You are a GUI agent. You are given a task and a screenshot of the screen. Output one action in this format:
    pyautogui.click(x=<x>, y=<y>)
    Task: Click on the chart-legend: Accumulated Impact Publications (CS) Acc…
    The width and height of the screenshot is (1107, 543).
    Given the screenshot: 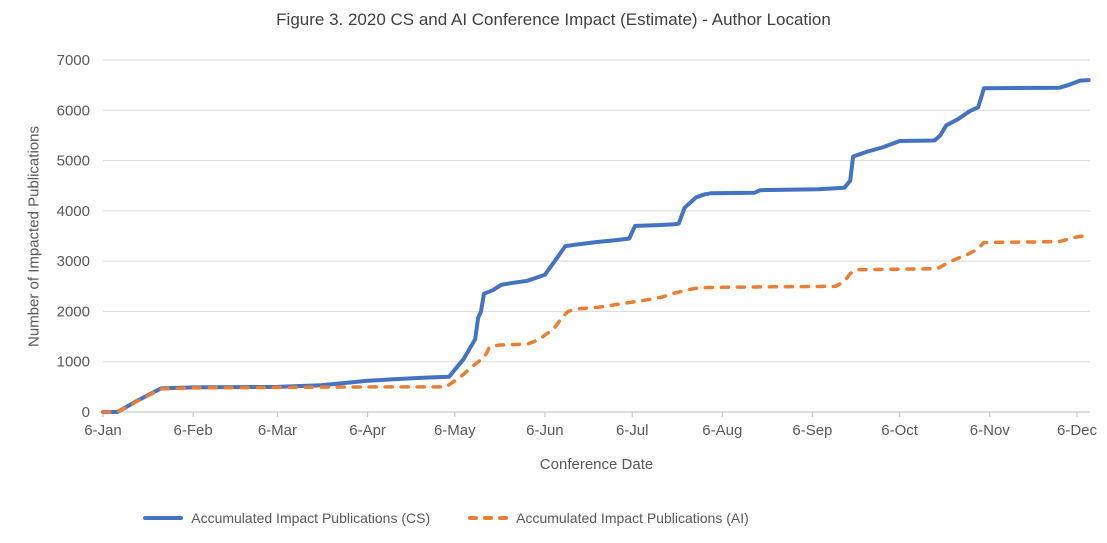 What is the action you would take?
    pyautogui.click(x=553, y=518)
    